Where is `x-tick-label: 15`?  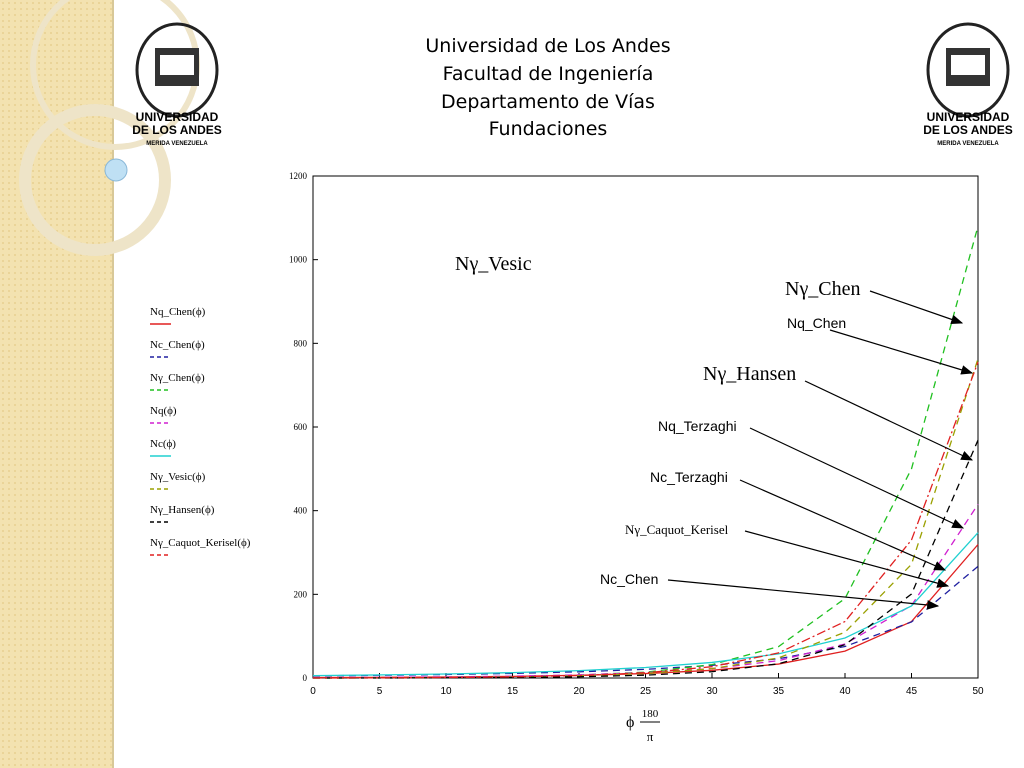 x-tick-label: 15 is located at coordinates (513, 691).